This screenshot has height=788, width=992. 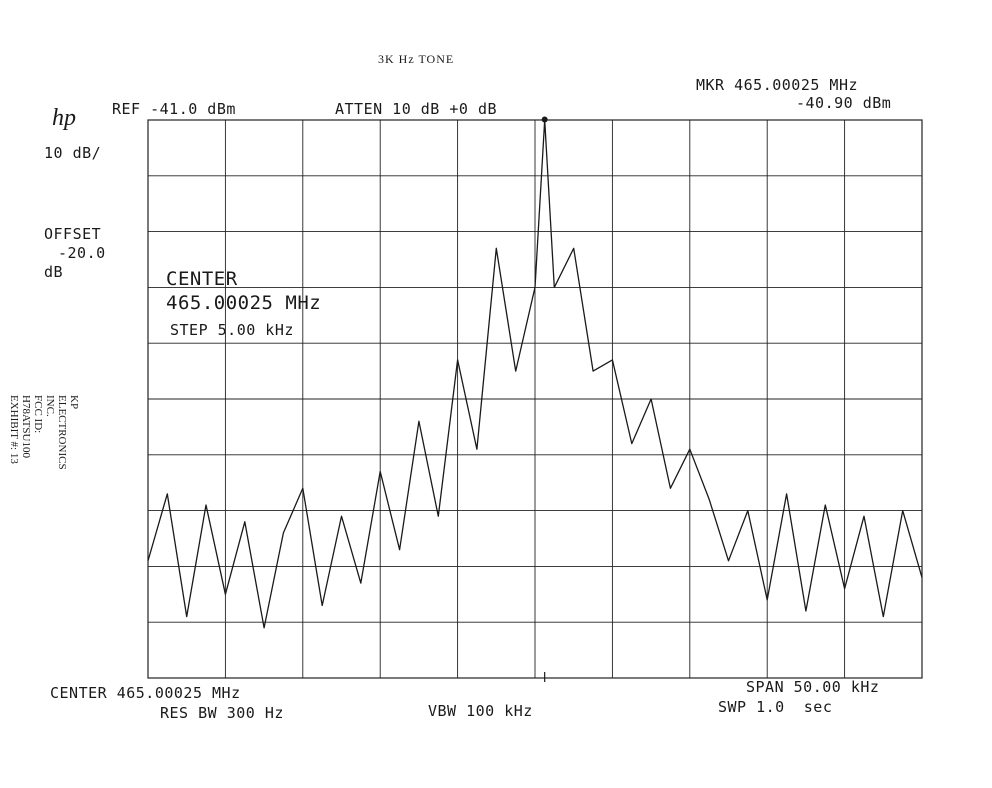 What do you see at coordinates (54, 272) in the screenshot?
I see `offset-unit: dB` at bounding box center [54, 272].